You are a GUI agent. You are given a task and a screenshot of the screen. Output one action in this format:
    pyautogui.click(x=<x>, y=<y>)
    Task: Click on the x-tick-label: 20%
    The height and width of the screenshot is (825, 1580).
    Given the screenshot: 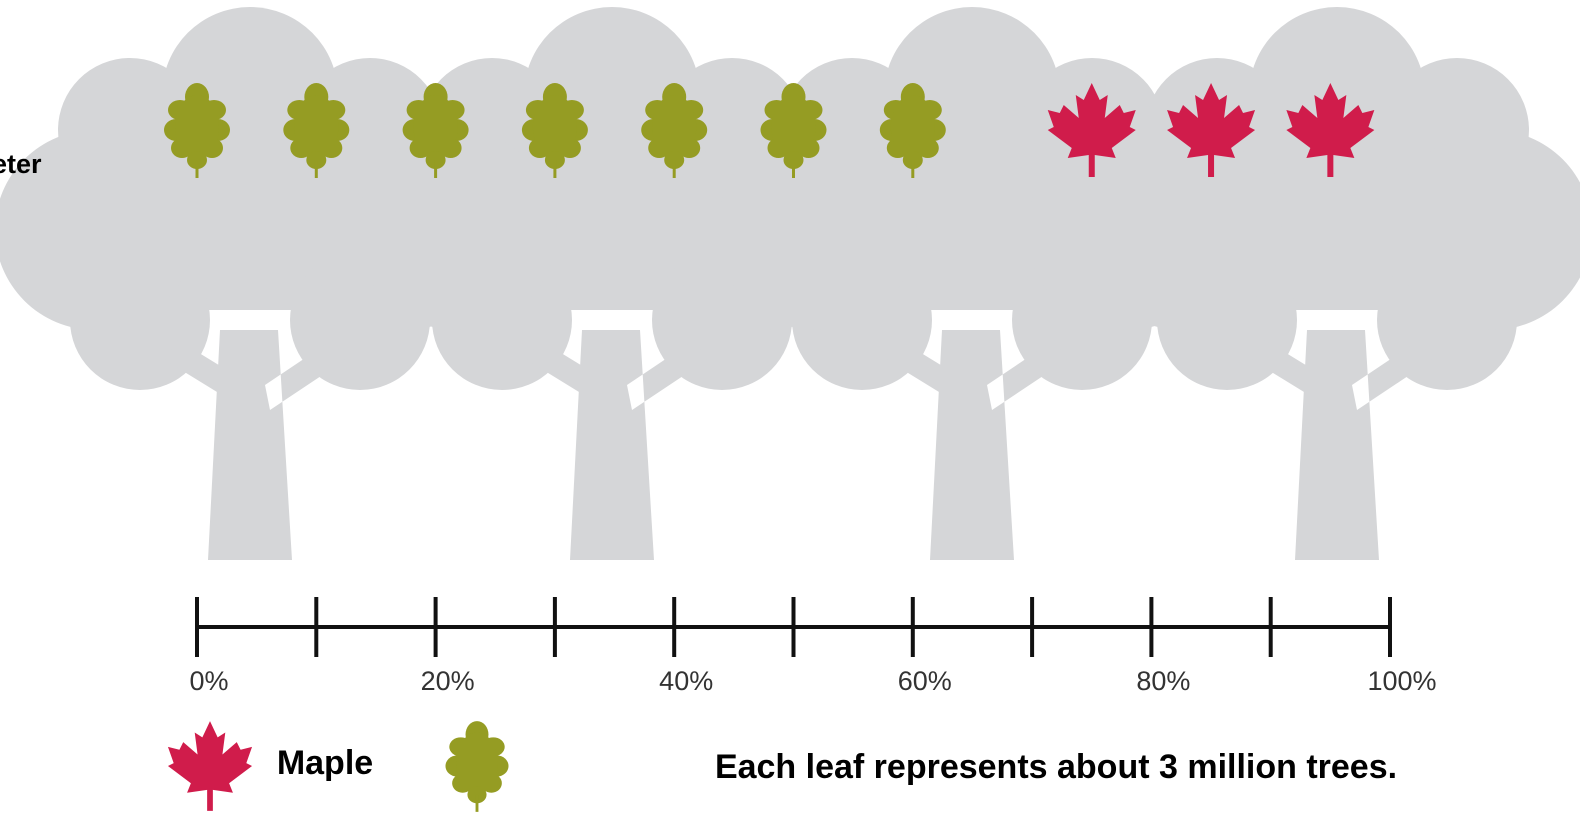 What is the action you would take?
    pyautogui.click(x=448, y=681)
    